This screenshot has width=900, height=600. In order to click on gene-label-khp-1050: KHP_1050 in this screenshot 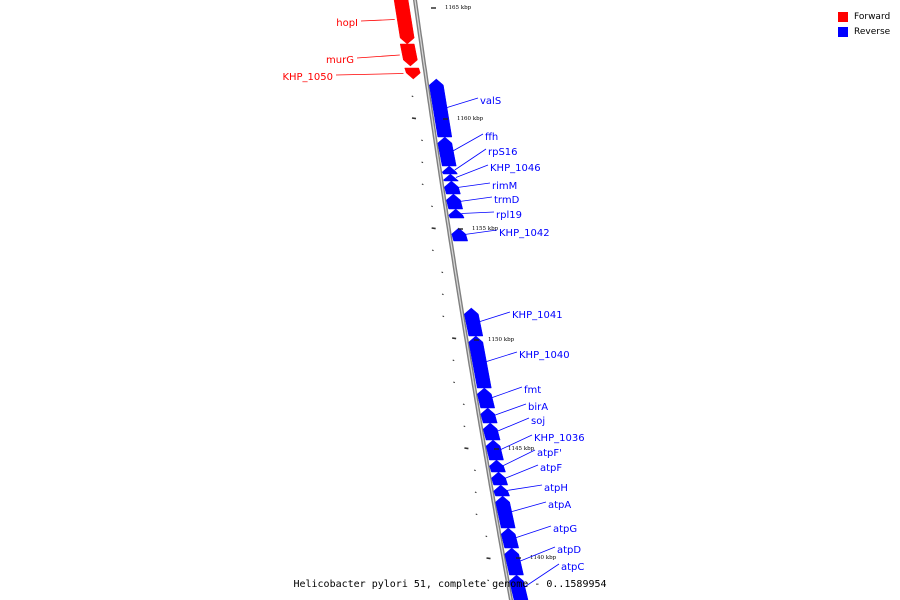, I will do `click(307, 77)`.